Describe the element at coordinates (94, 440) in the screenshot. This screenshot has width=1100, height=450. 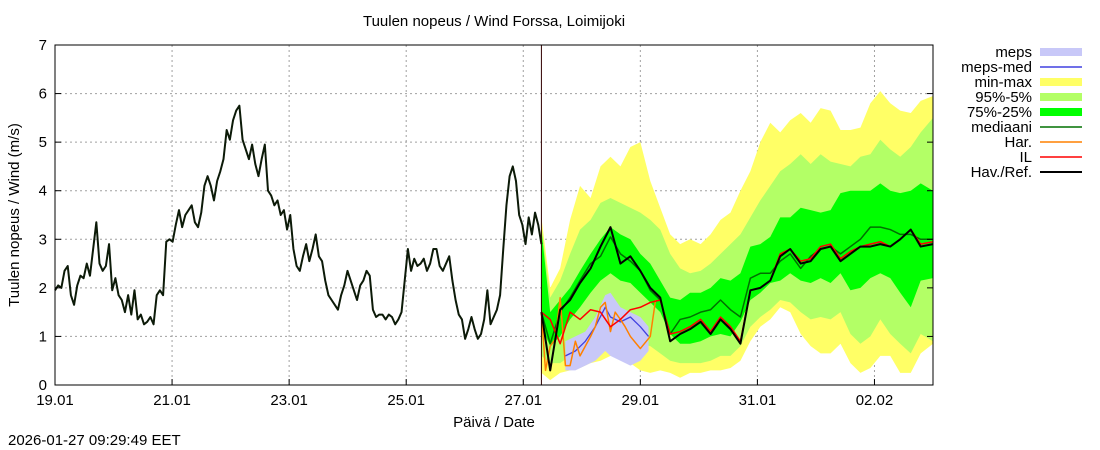
I see `timestamp: 2026-01-27 09:29:49 EET` at that location.